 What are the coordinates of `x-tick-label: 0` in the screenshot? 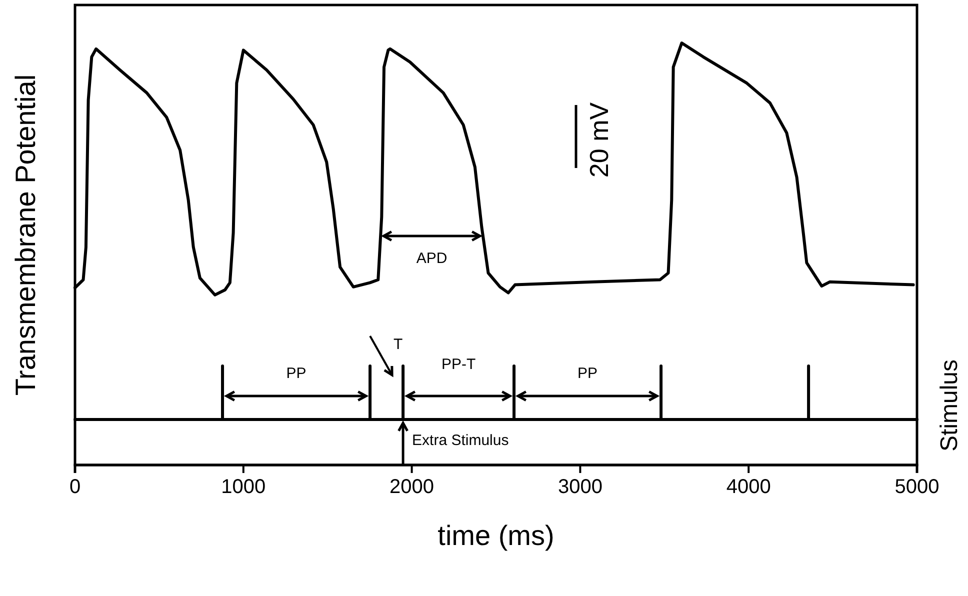 It's located at (75, 487).